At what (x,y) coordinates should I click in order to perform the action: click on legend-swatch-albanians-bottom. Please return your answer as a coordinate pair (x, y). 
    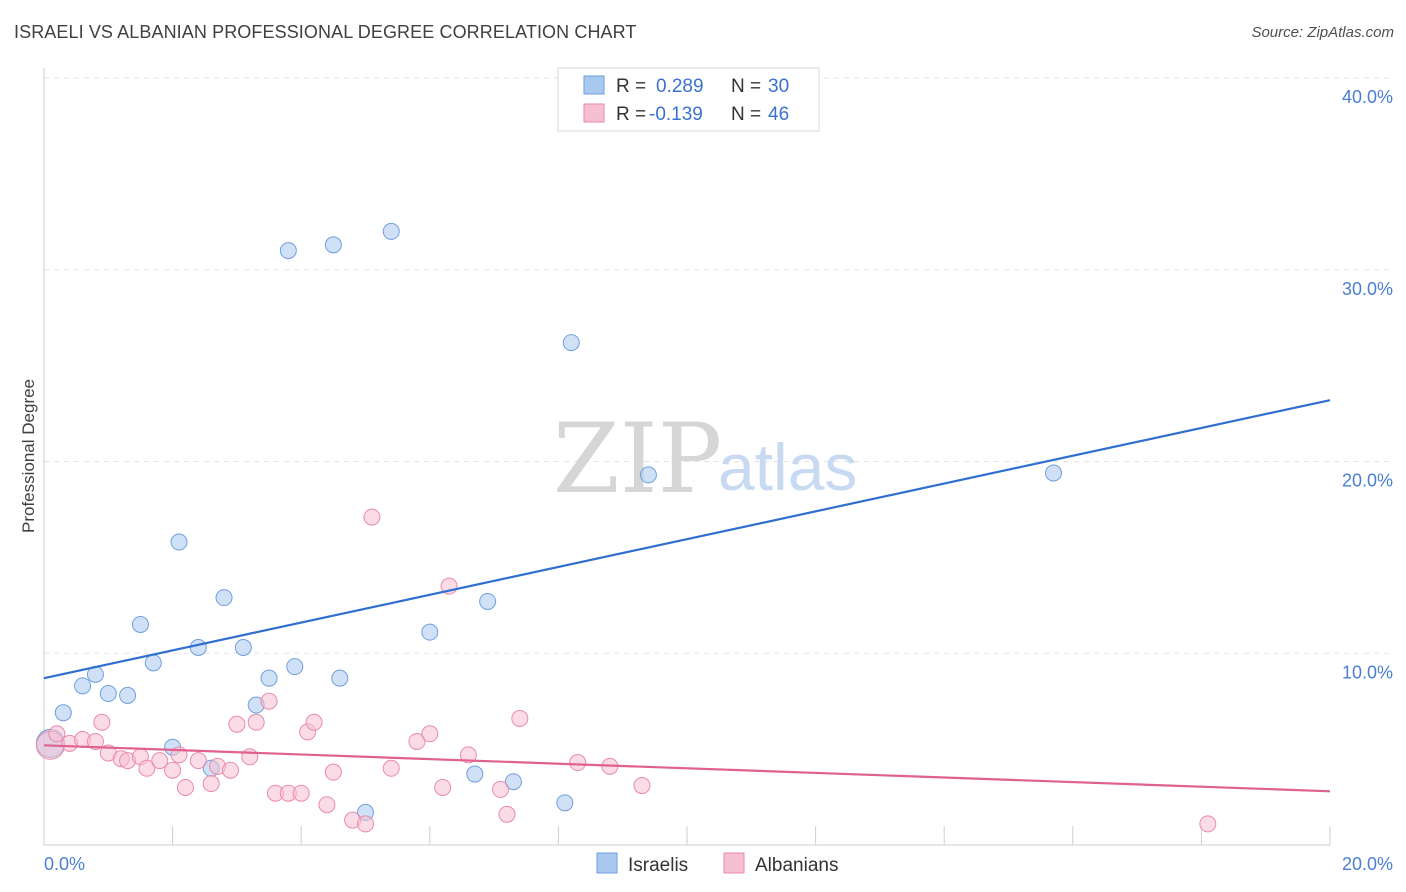
    Looking at the image, I should click on (734, 863).